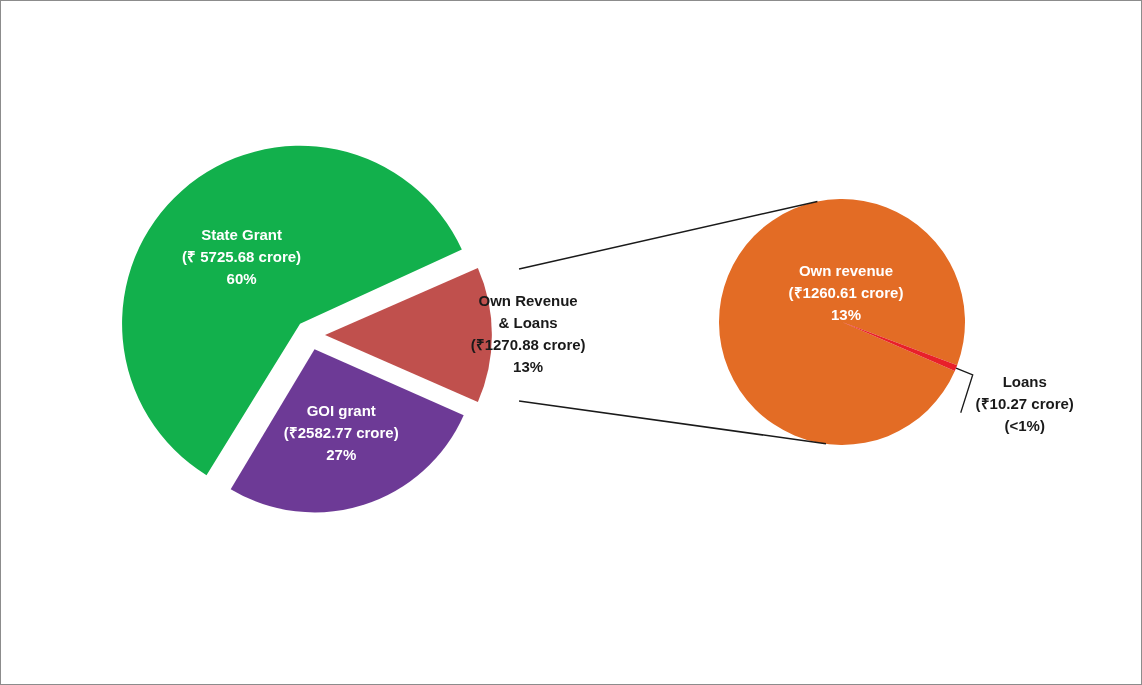  I want to click on data-label: (₹2582.77 crore) 27%, so click(341, 443).